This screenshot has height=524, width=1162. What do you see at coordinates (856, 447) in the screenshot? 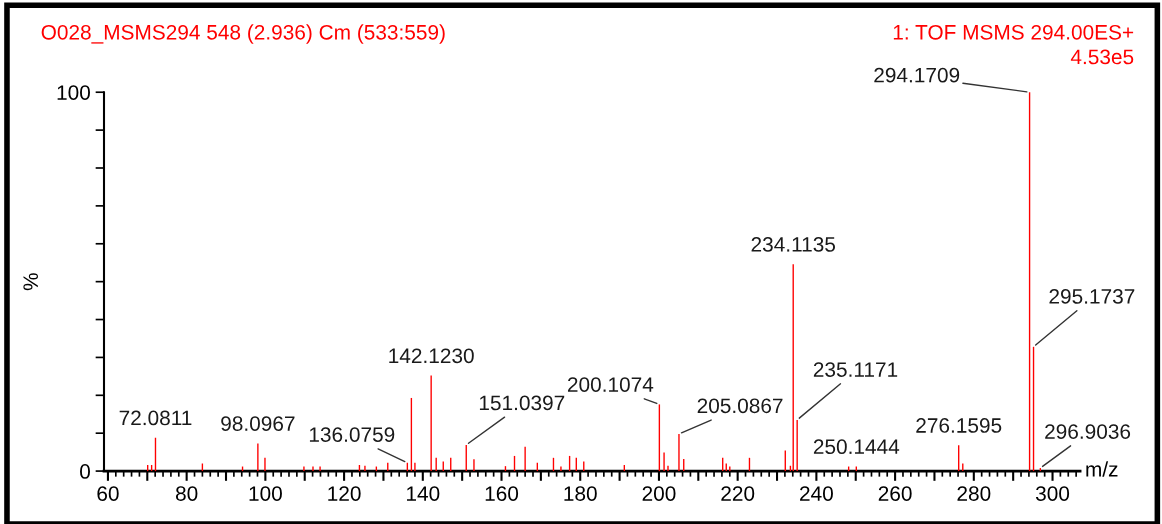
I see `annotation: 250.1444` at bounding box center [856, 447].